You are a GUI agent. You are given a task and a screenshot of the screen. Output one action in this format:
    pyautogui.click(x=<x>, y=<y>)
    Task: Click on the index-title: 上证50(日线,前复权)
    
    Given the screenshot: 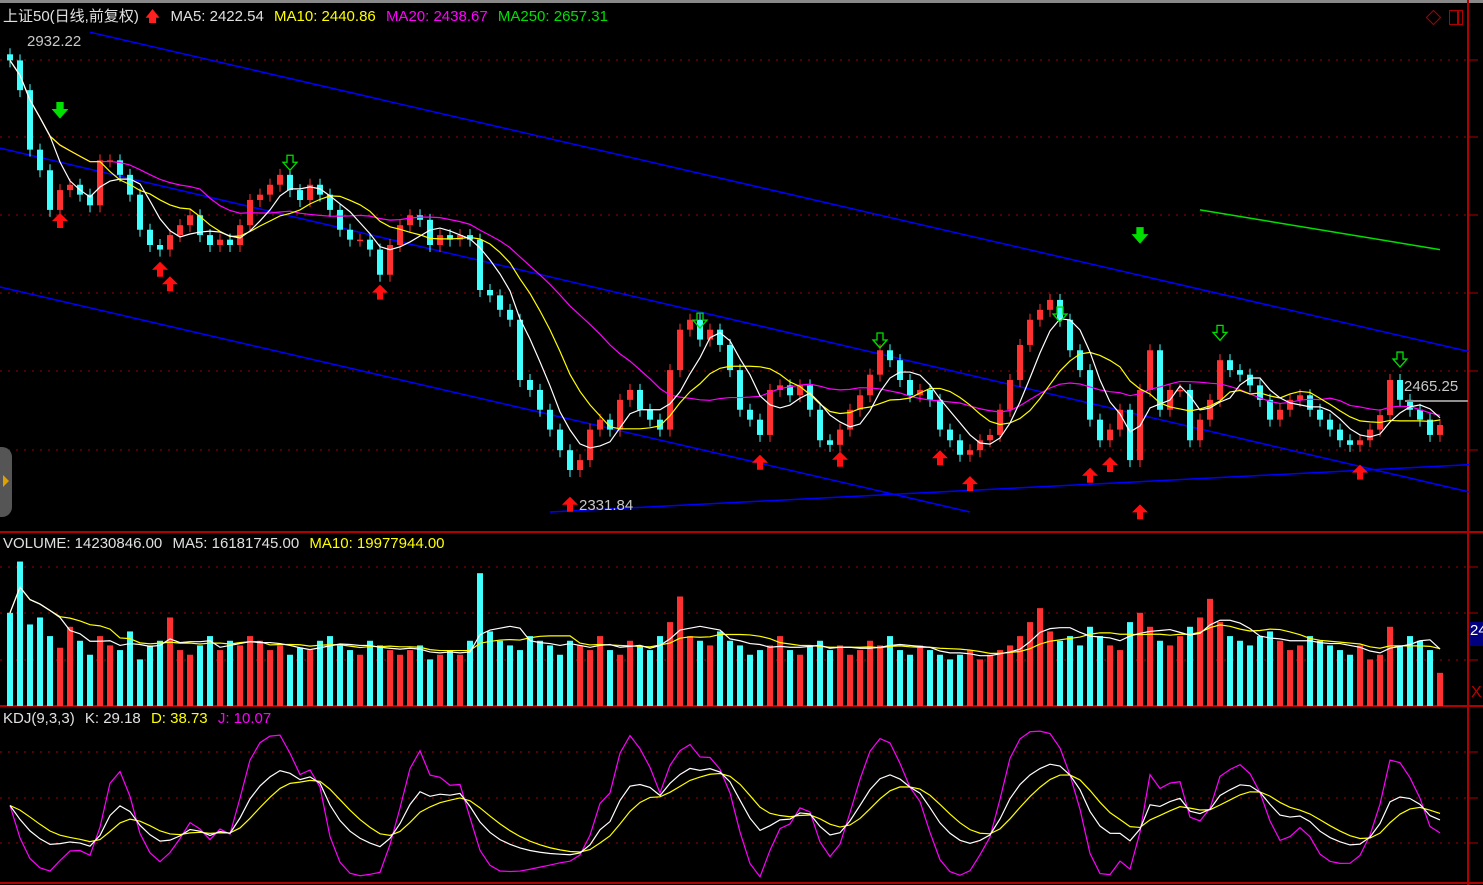 What is the action you would take?
    pyautogui.click(x=71, y=16)
    